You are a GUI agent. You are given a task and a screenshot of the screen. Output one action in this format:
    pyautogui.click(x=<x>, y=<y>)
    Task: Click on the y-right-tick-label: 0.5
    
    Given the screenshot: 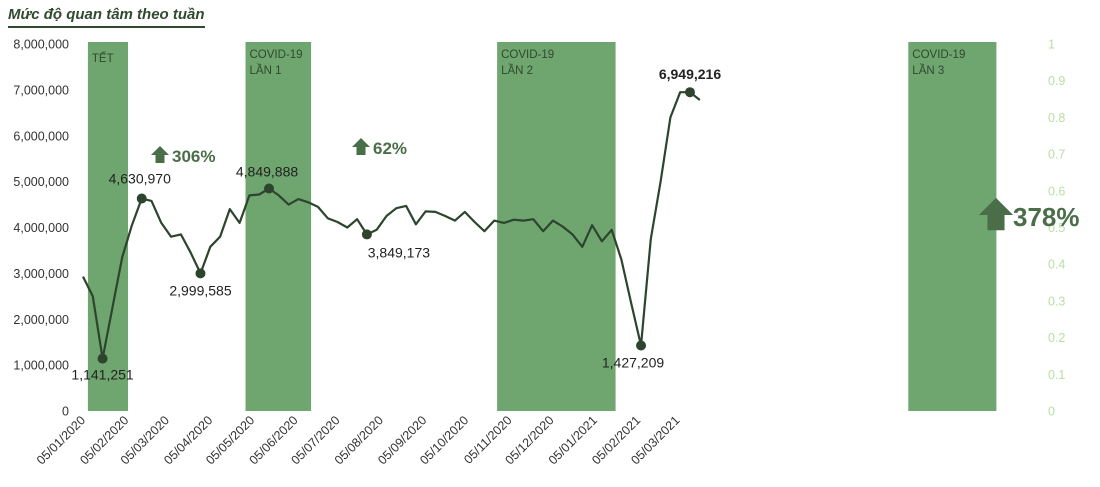 What is the action you would take?
    pyautogui.click(x=1056, y=228)
    